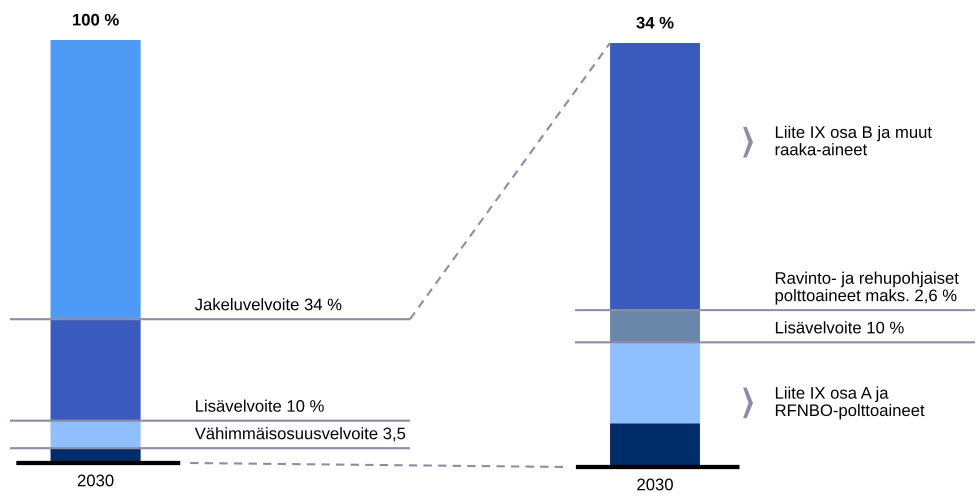 The height and width of the screenshot is (501, 978). I want to click on ref-line-label: Vähimmäisosuusvelvoite 3,5, so click(300, 434).